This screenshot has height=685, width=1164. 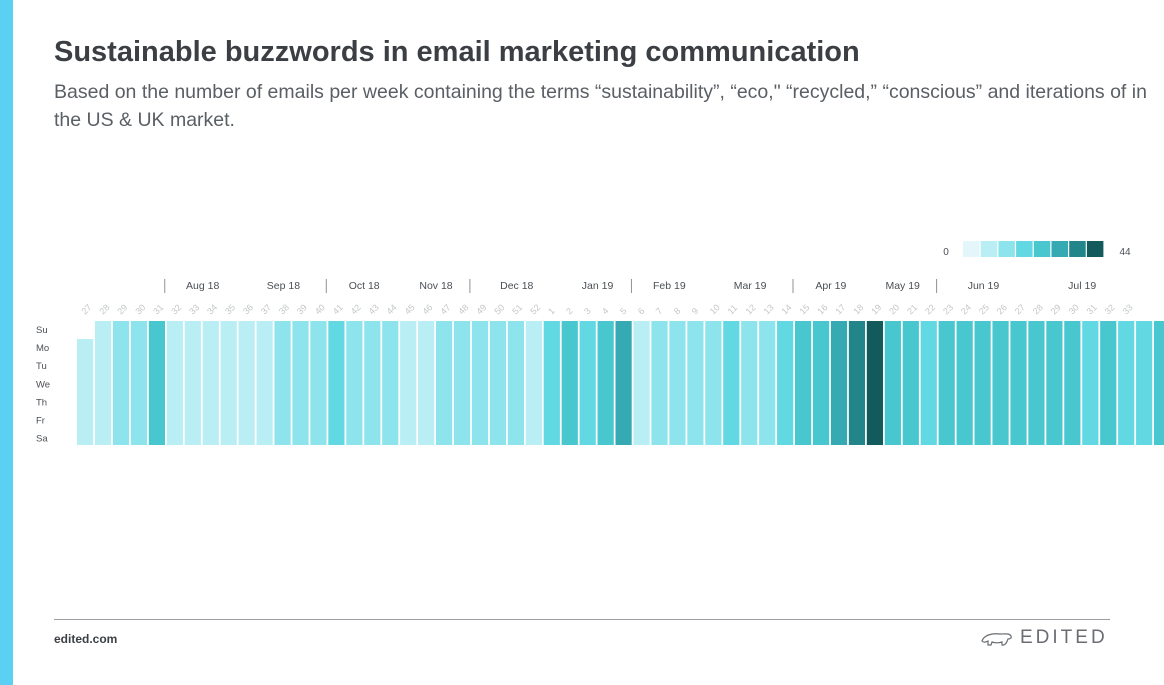 What do you see at coordinates (302, 309) in the screenshot?
I see `week-tick-label: 39` at bounding box center [302, 309].